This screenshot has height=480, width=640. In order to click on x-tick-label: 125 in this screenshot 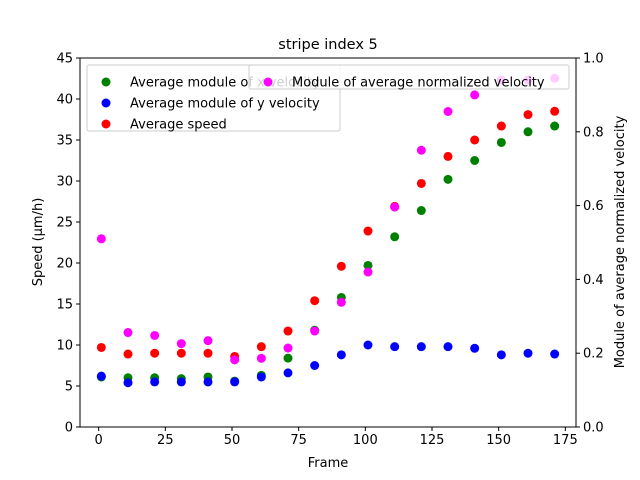, I will do `click(432, 440)`.